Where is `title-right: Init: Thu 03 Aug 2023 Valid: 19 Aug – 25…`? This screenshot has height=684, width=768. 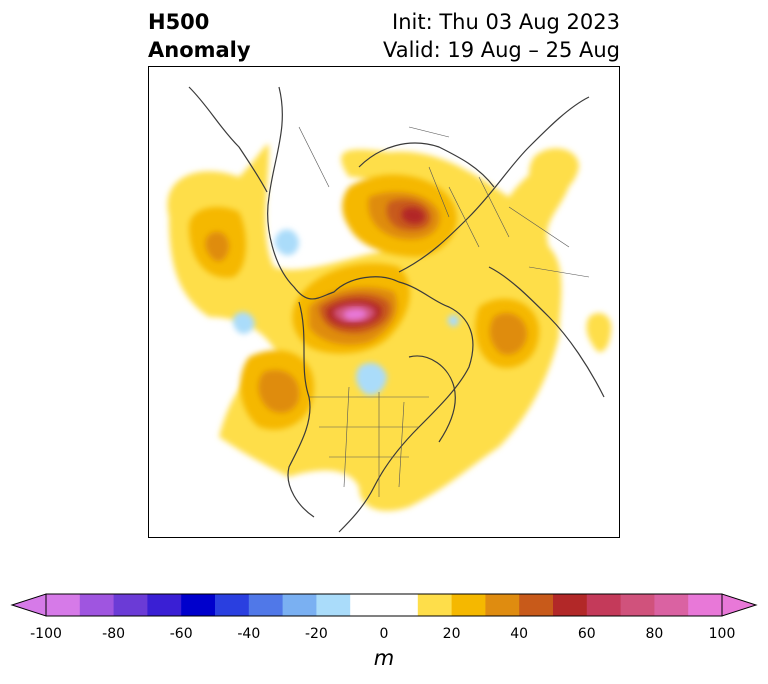
title-right: Init: Thu 03 Aug 2023 Valid: 19 Aug – 25… is located at coordinates (501, 36).